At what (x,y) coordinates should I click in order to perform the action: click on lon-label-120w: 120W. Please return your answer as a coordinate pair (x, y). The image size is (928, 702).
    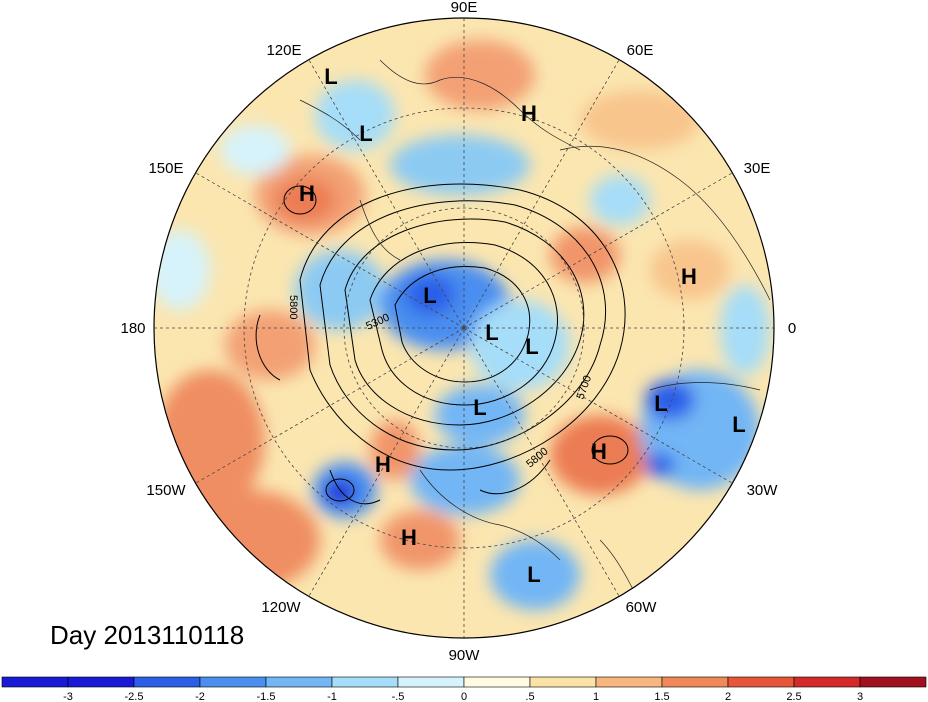
    Looking at the image, I should click on (281, 607).